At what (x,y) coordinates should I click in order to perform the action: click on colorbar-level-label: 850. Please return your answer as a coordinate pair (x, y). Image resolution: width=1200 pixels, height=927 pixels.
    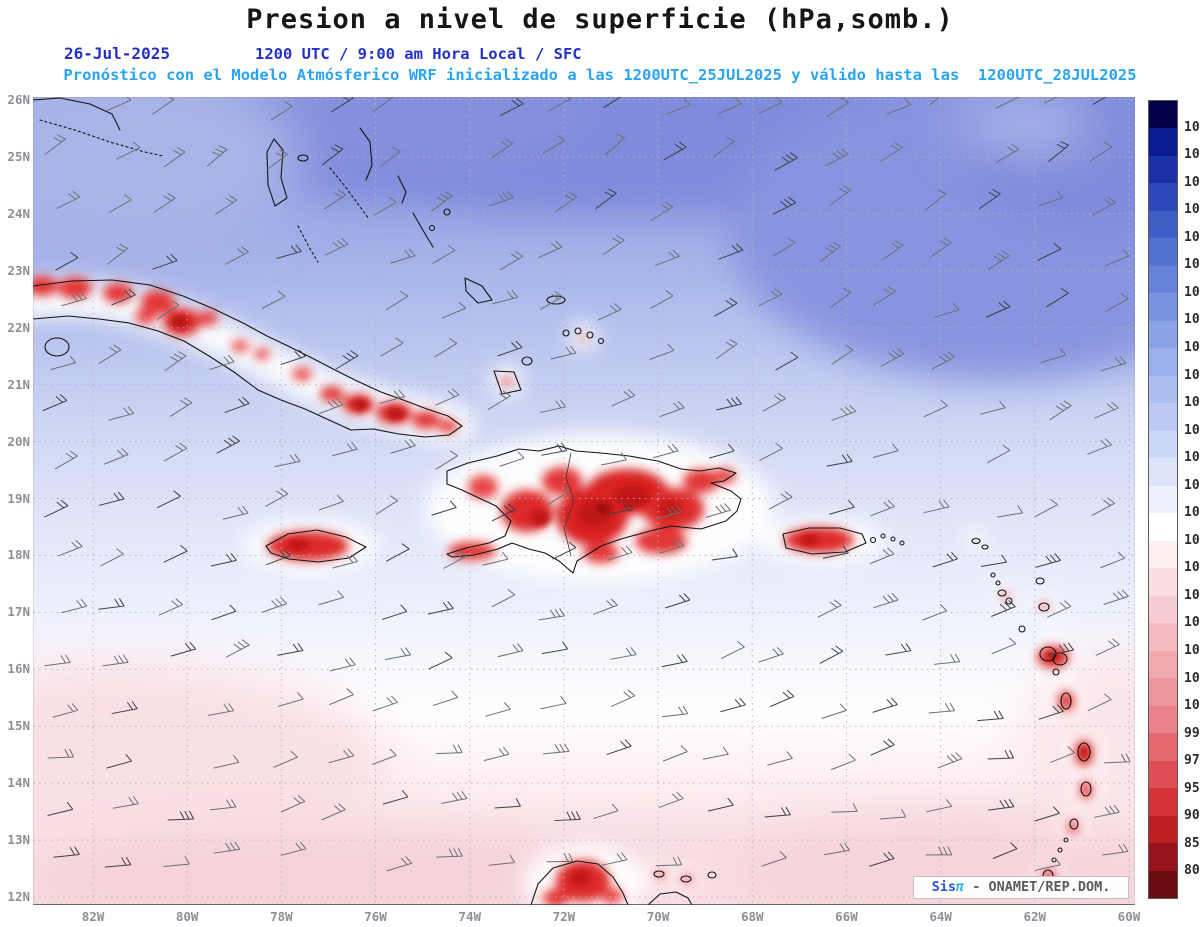
    Looking at the image, I should click on (1192, 843).